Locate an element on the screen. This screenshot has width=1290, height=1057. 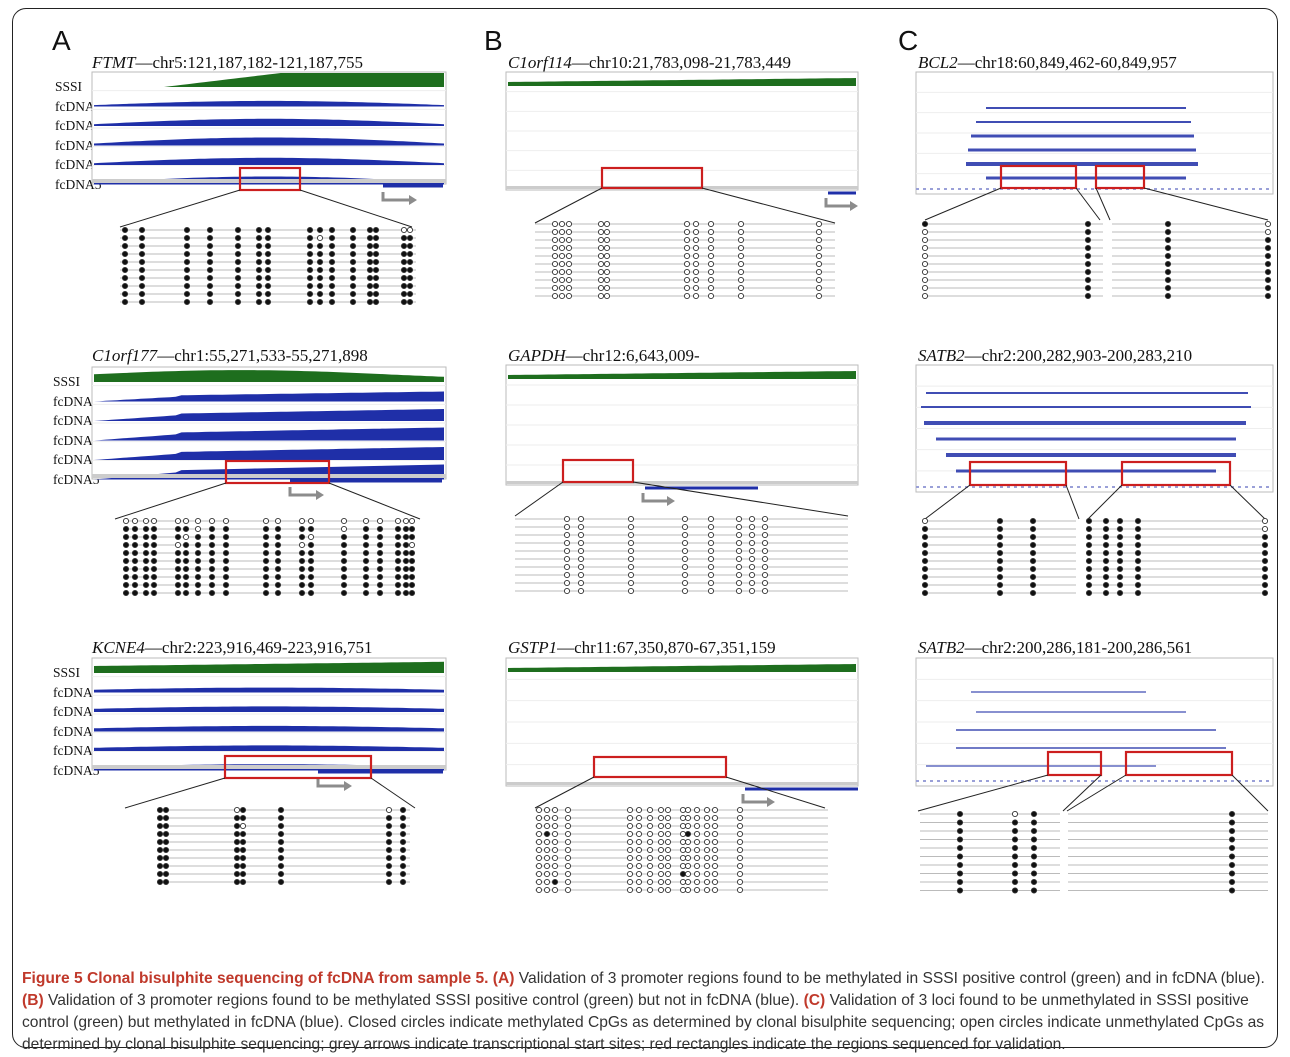
track-label: fcDNA5 is located at coordinates (76, 479).